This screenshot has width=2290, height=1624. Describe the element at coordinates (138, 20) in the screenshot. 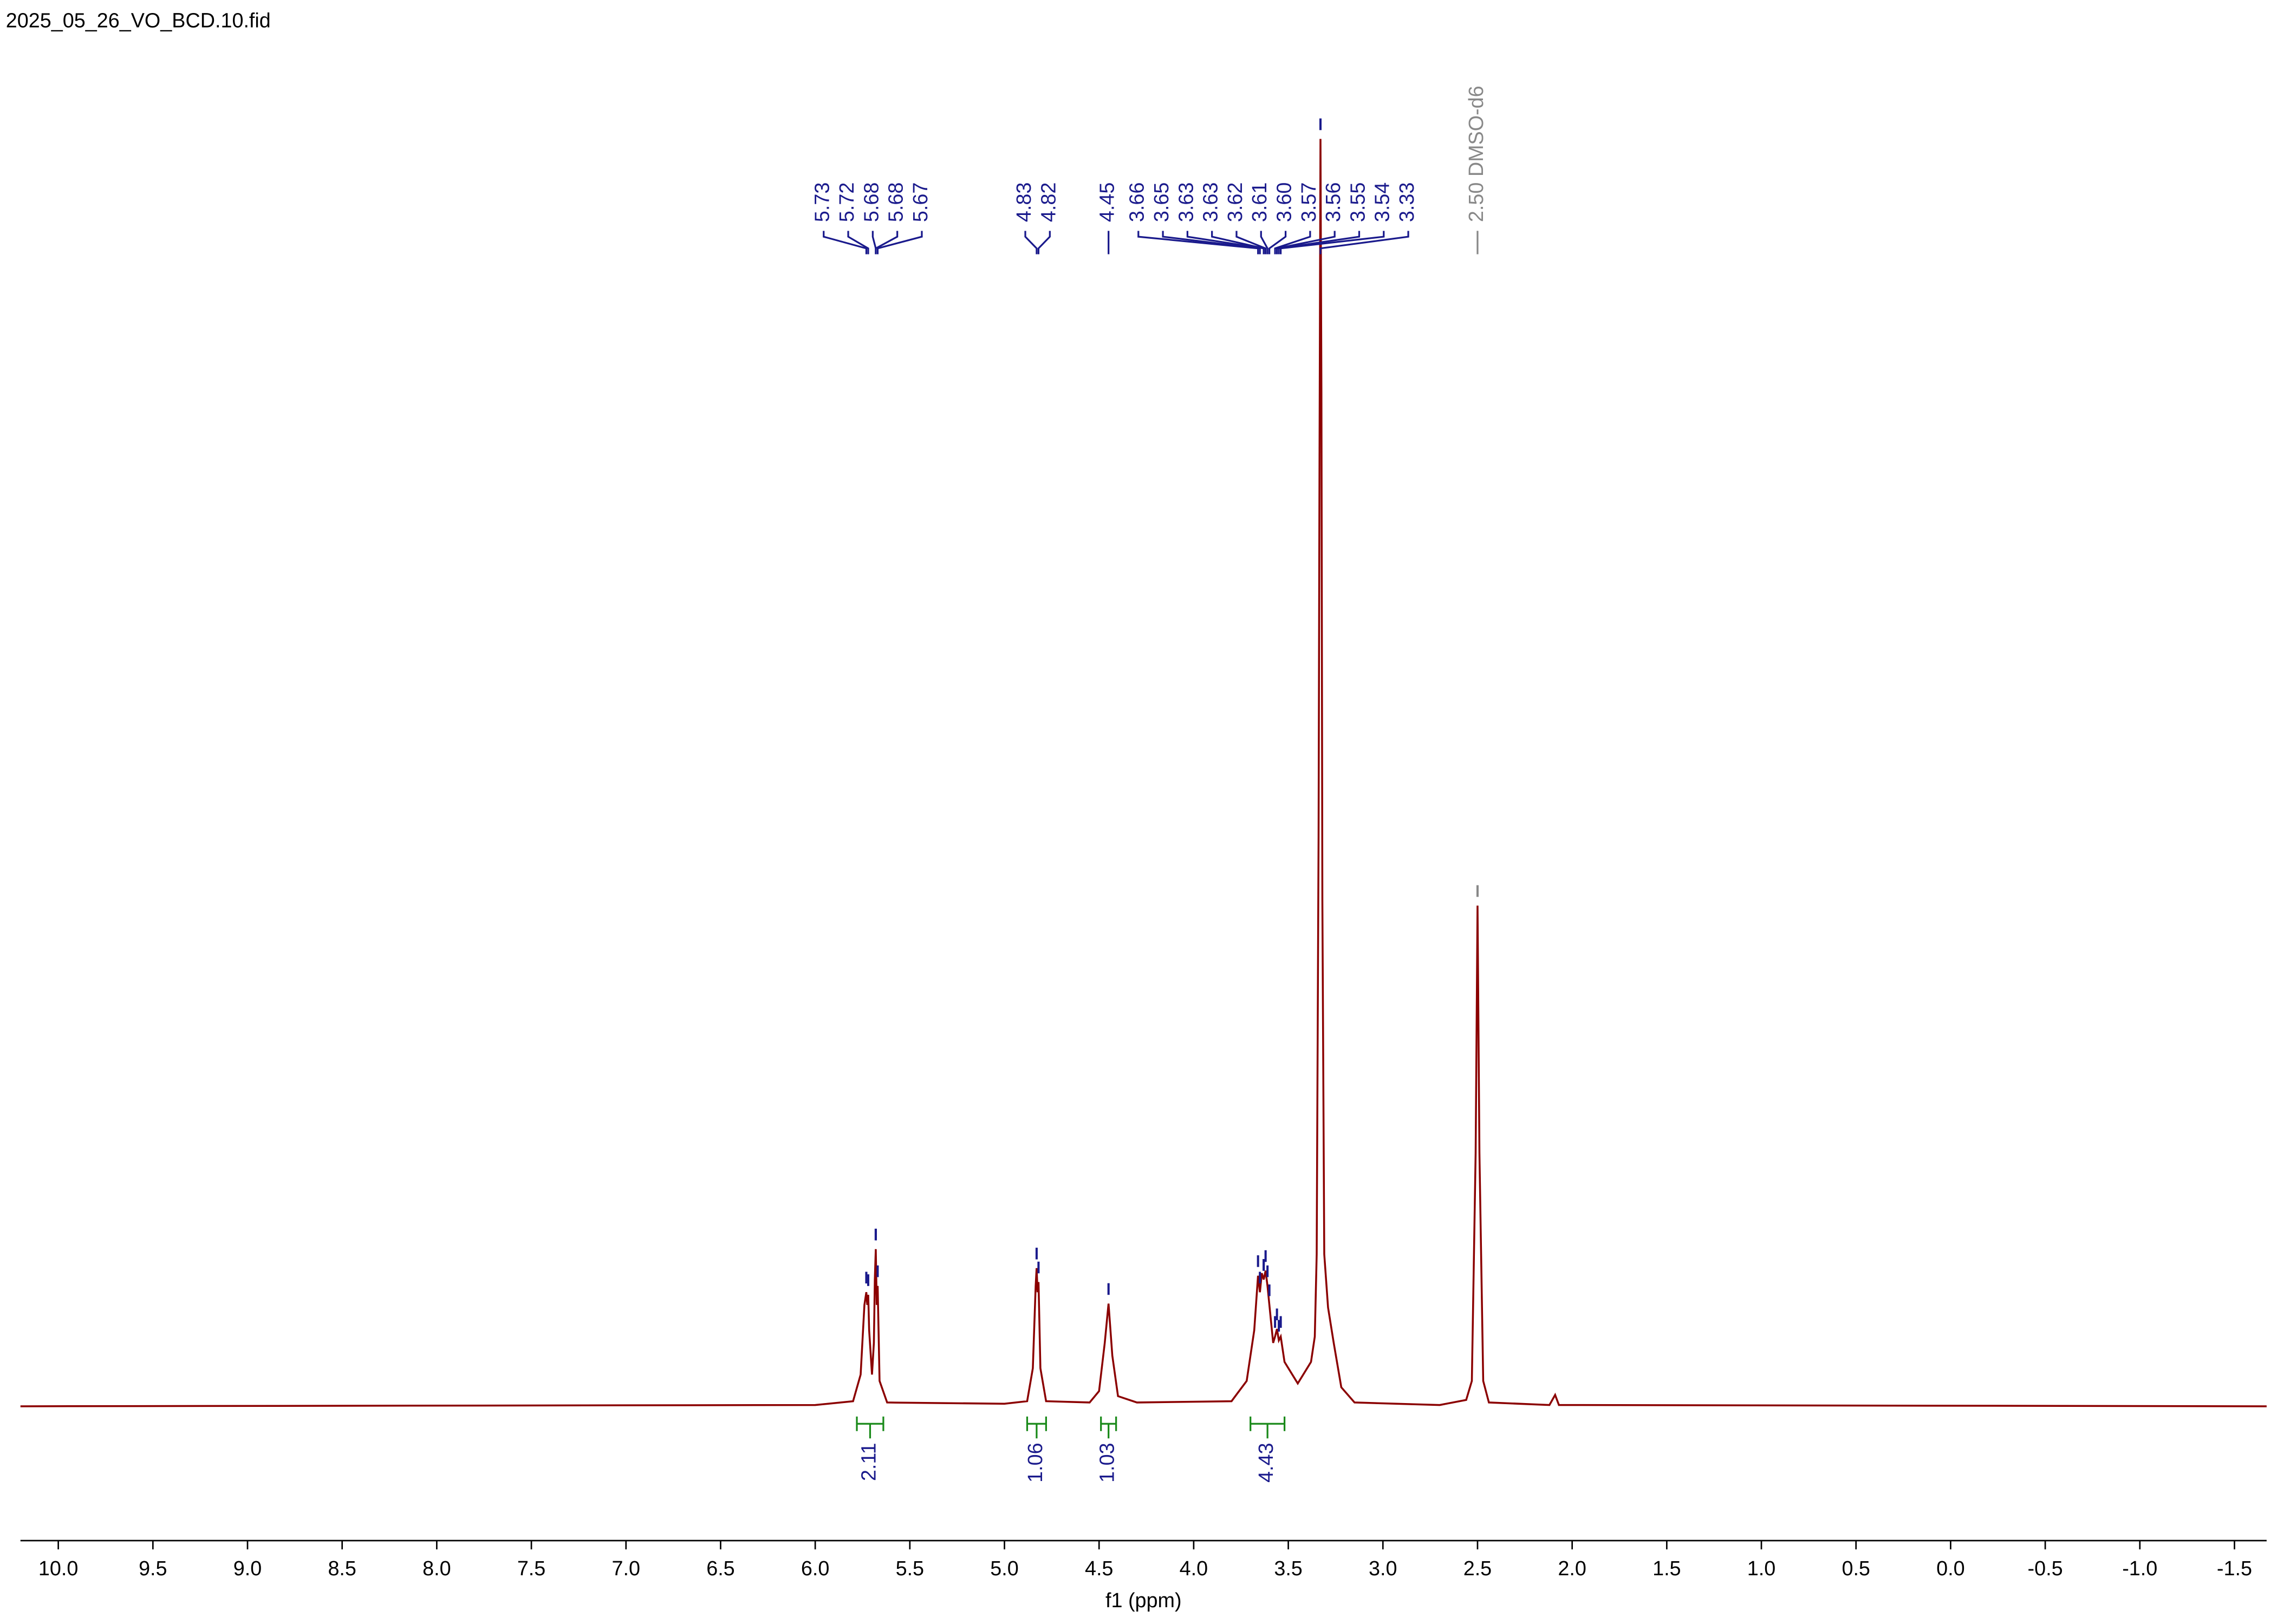

I see `chart-title: 2025_05_26_VO_BCD.10.fid` at that location.